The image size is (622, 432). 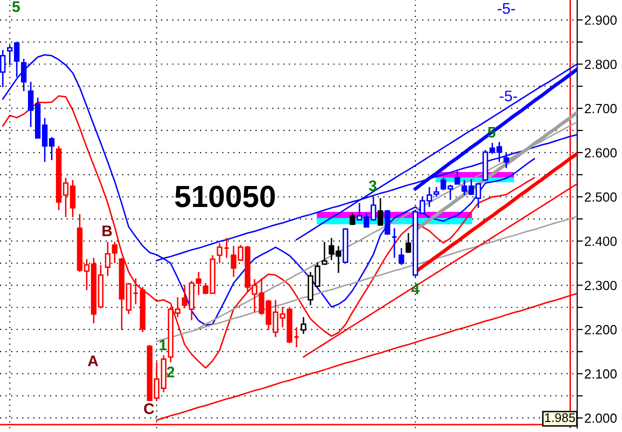 What do you see at coordinates (600, 285) in the screenshot?
I see `y-tick-label: 2.300` at bounding box center [600, 285].